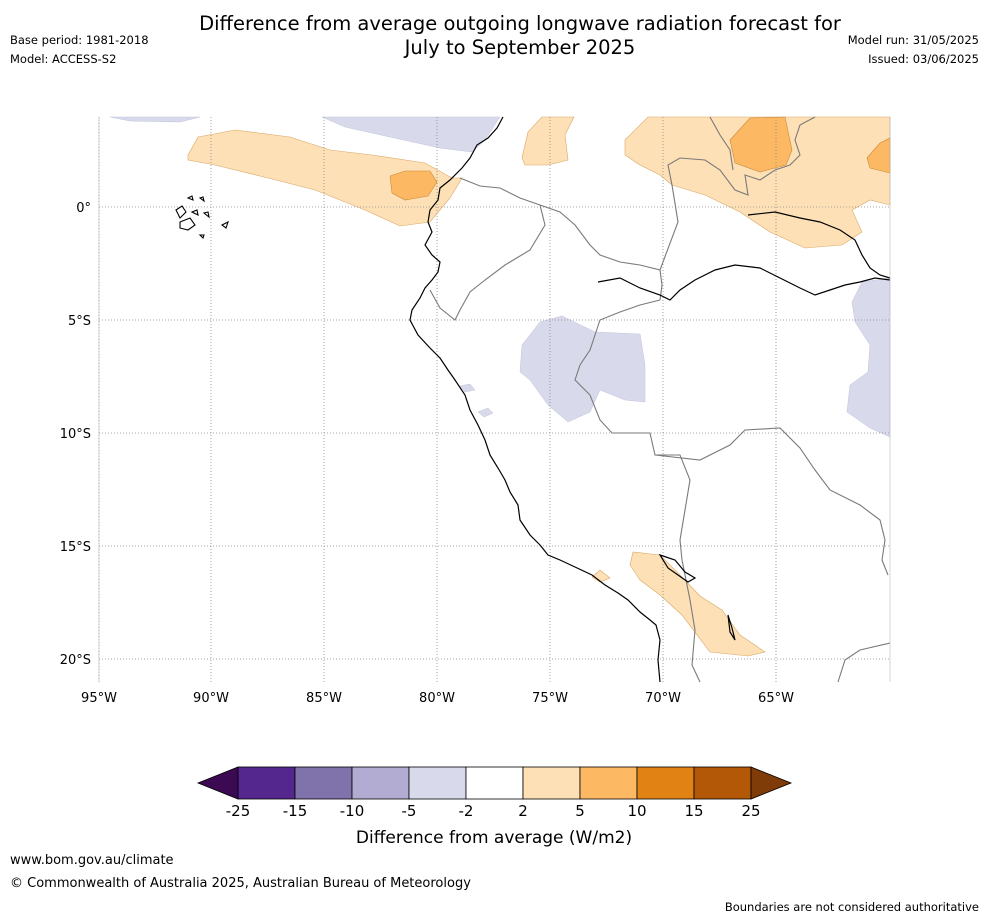  Describe the element at coordinates (601, 576) in the screenshot. I see `anomaly-region-coast` at that location.